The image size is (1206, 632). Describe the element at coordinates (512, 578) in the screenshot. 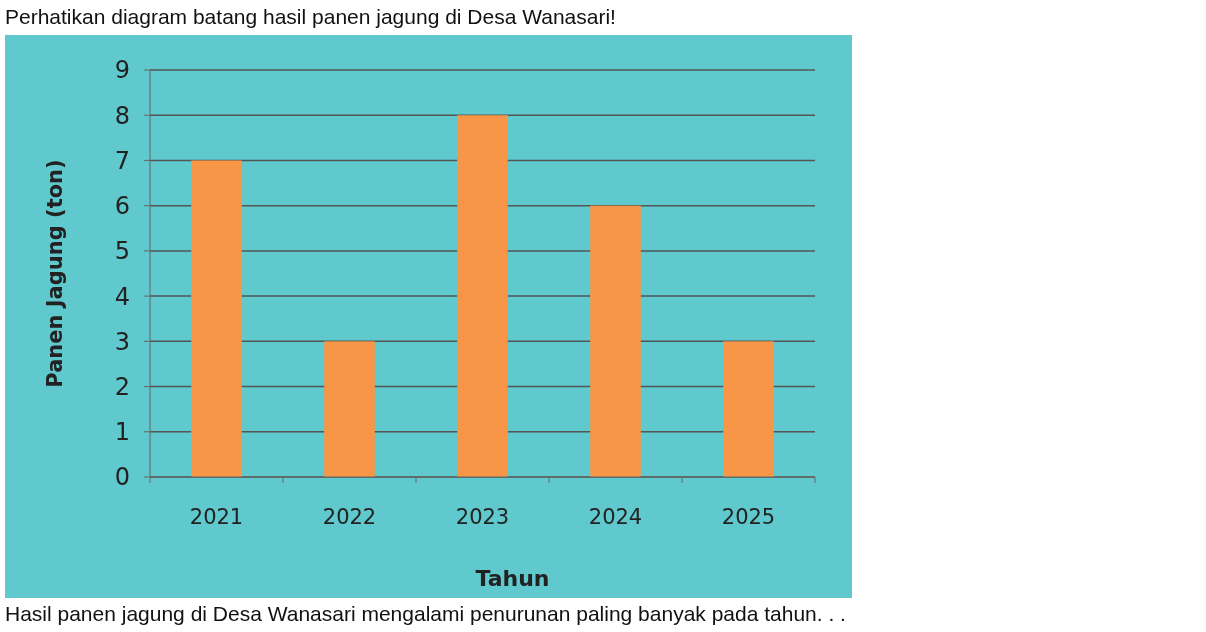

I see `x-axis-title: Tahun` at that location.